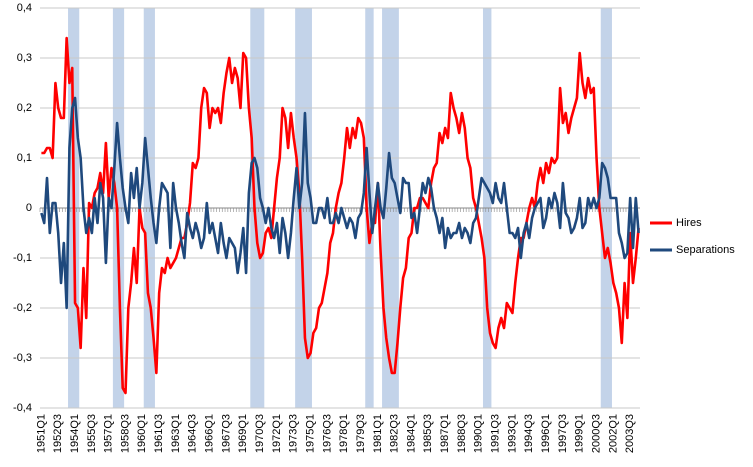 This screenshot has width=753, height=467. What do you see at coordinates (479, 433) in the screenshot?
I see `x-tick-label: 1990Q1` at bounding box center [479, 433].